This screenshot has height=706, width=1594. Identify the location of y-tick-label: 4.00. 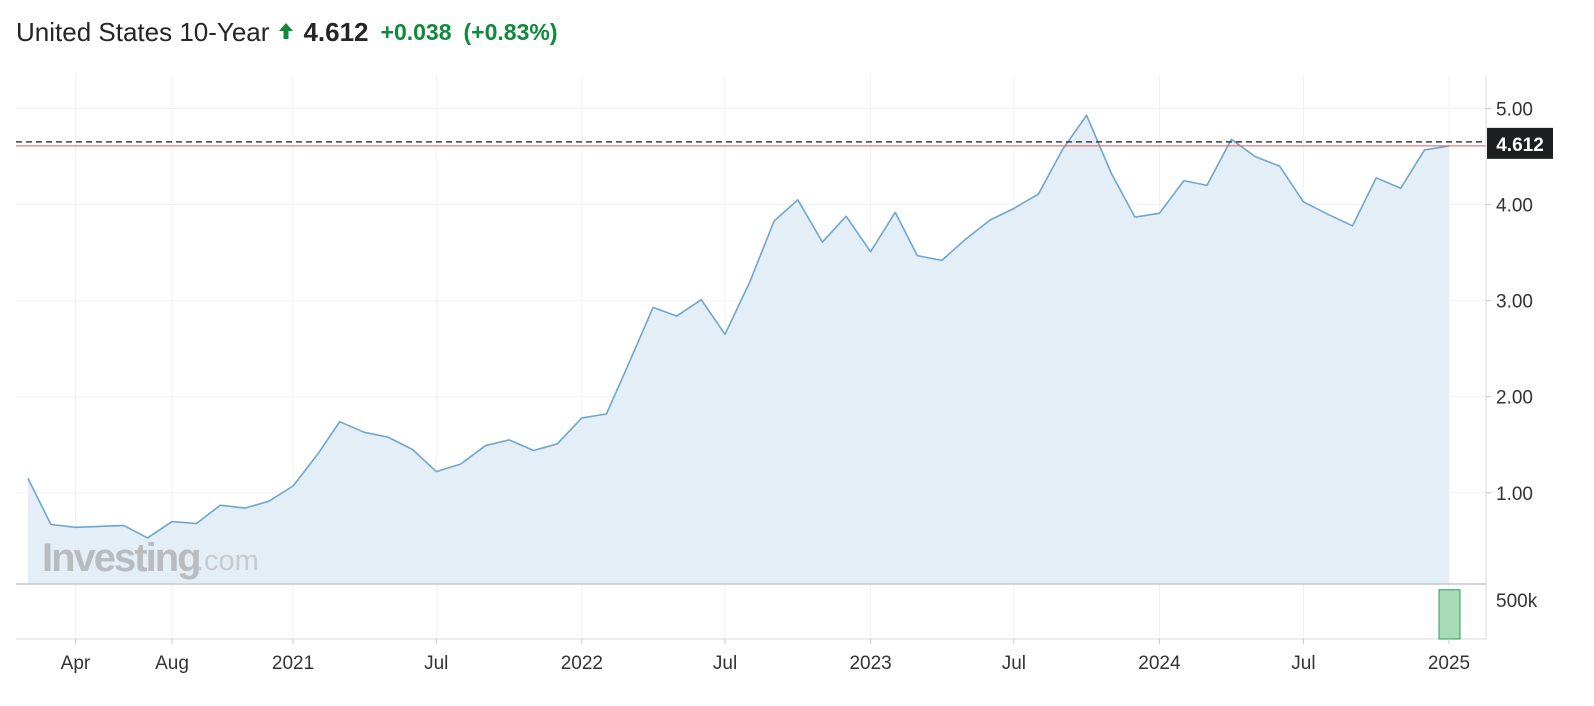
(1514, 206).